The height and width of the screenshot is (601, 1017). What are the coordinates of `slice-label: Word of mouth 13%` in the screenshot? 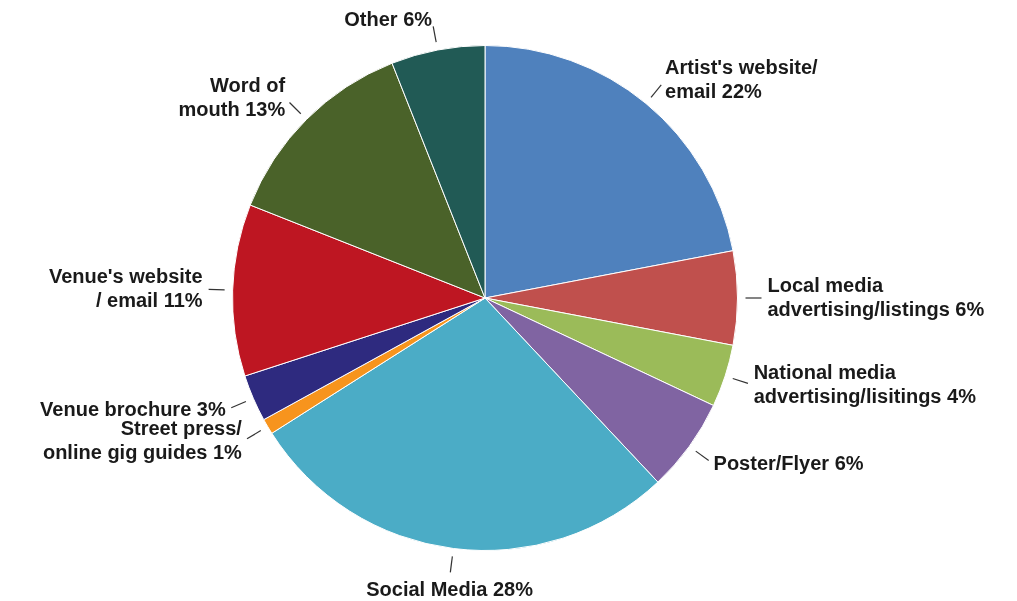 It's located at (232, 96).